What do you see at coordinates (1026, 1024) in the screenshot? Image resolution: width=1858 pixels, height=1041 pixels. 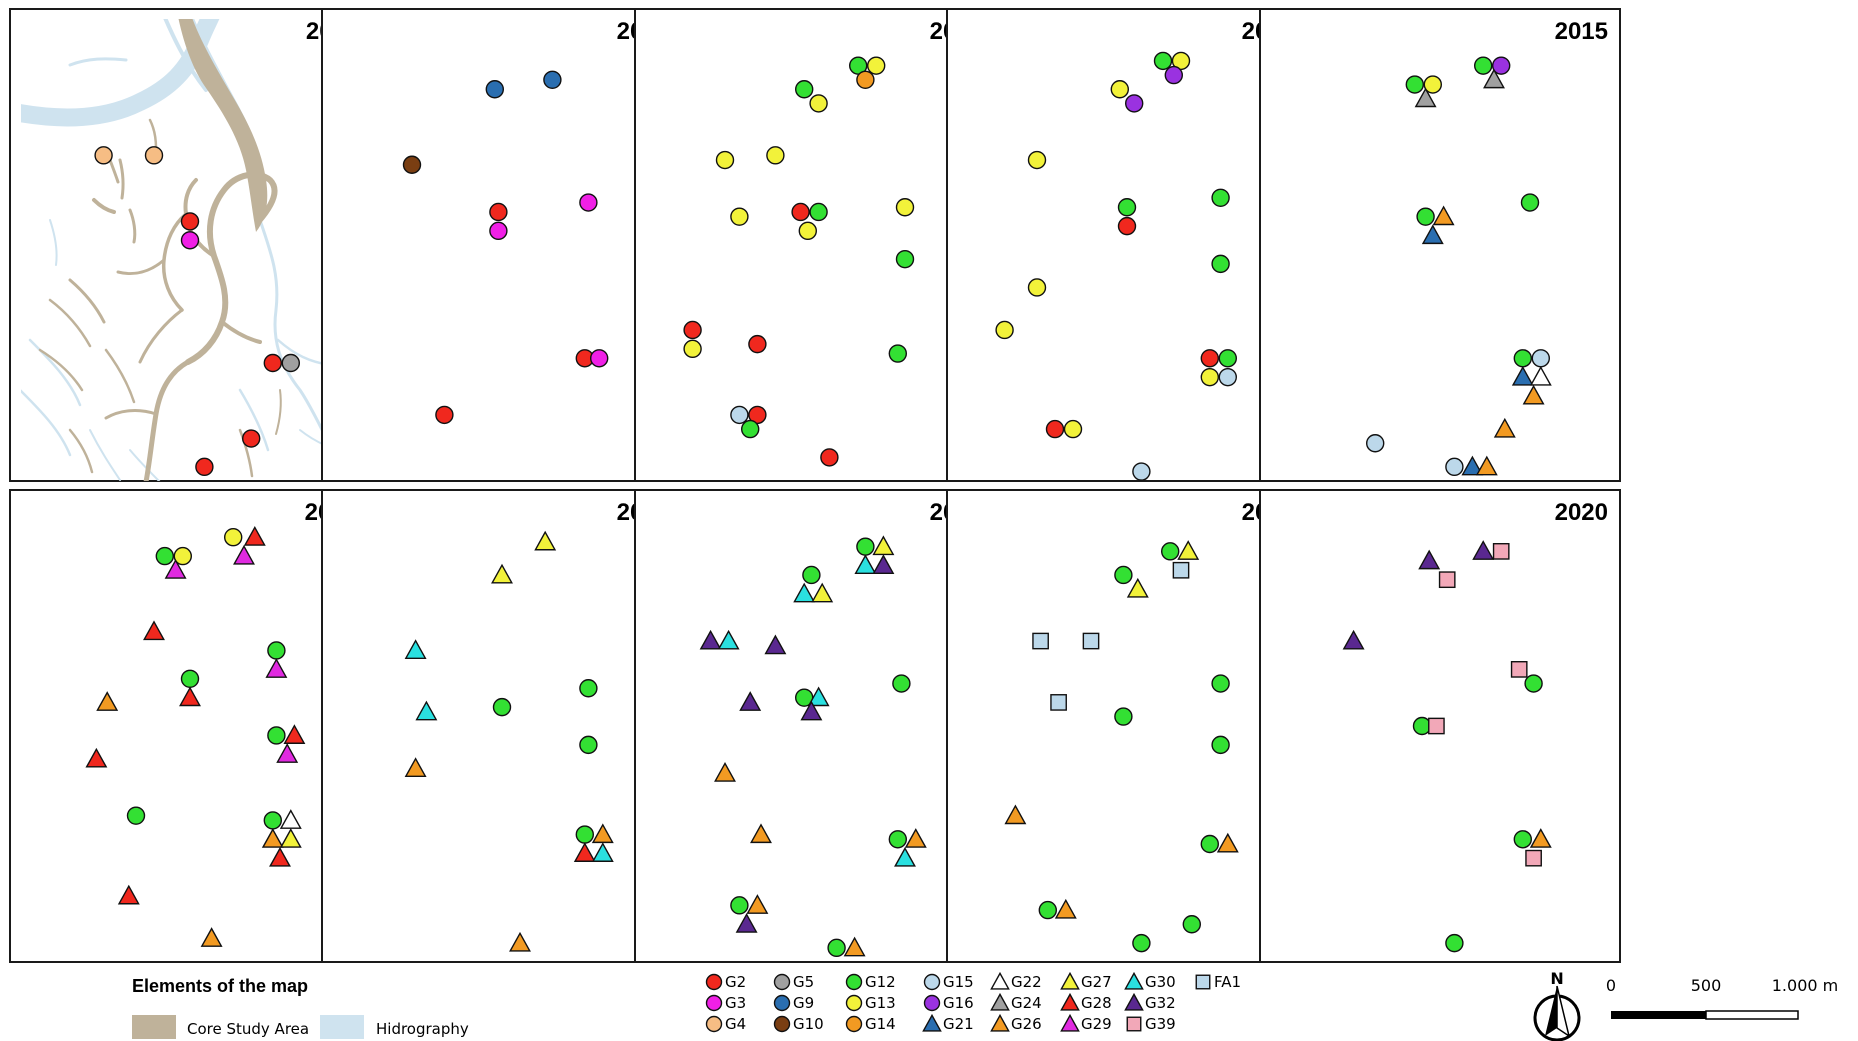 I see `legend-label-g26: G26` at bounding box center [1026, 1024].